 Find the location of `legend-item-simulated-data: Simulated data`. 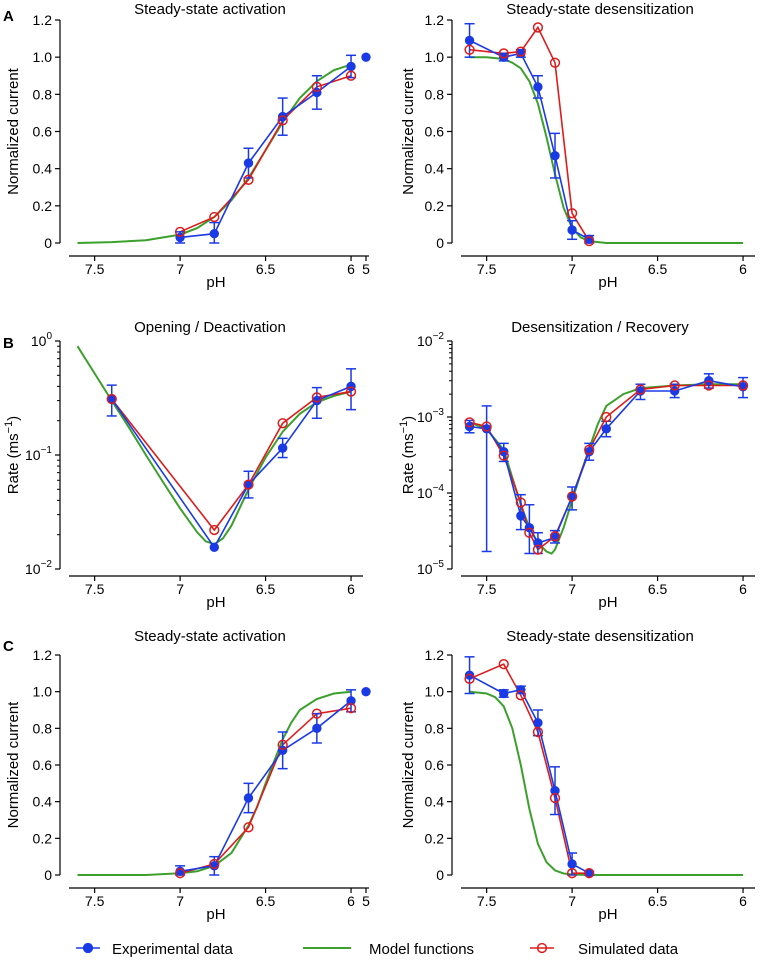

legend-item-simulated-data: Simulated data is located at coordinates (604, 949).